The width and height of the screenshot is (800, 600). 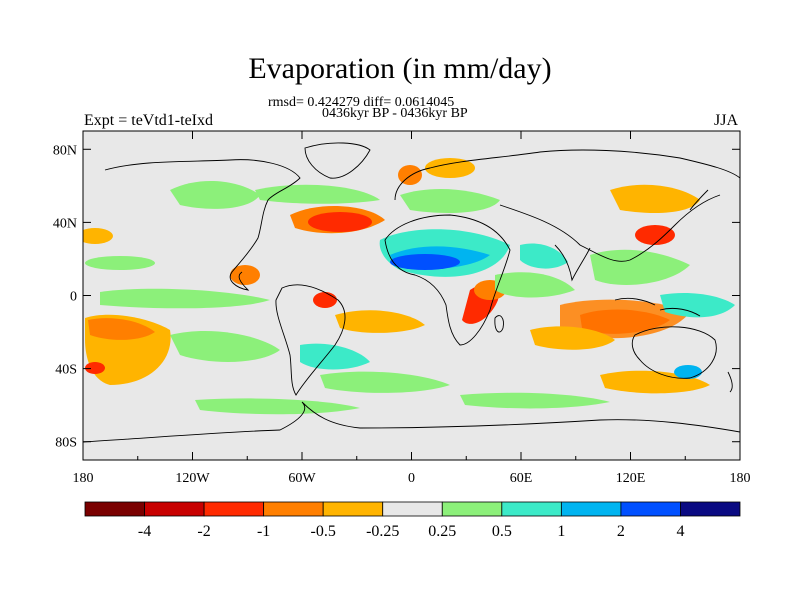 I want to click on colorbar-label: -1, so click(x=263, y=531).